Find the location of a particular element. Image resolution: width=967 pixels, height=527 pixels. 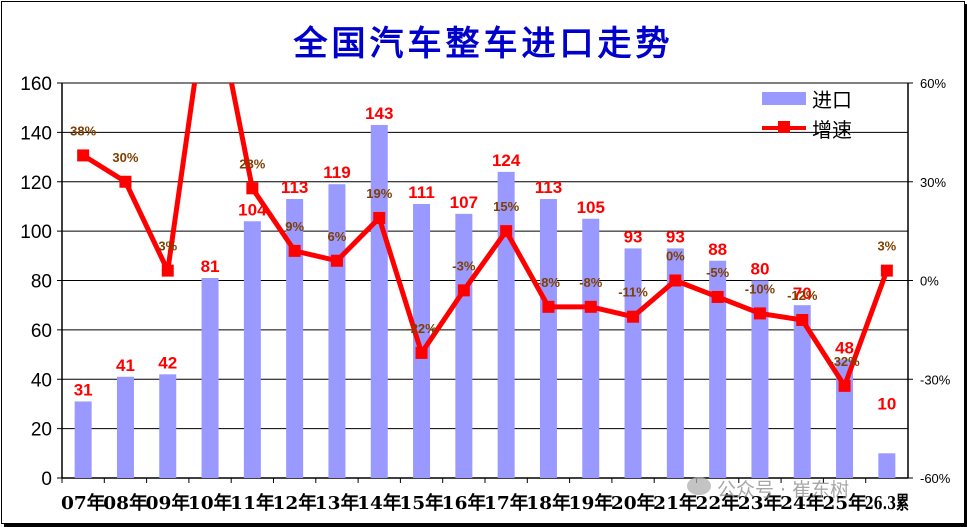

bar-value-label: 104 is located at coordinates (252, 209).